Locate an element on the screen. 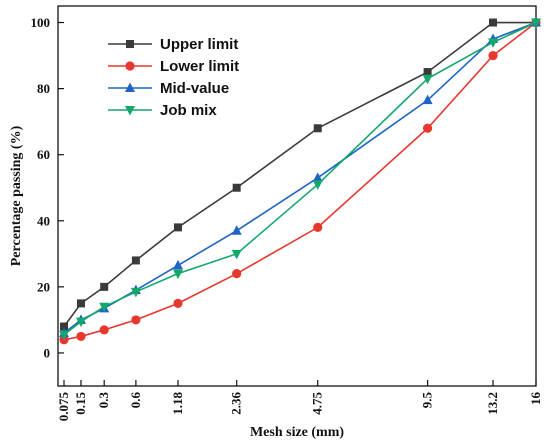  legend: Upper limit Lower limit Mid-value Job mix is located at coordinates (173, 77).